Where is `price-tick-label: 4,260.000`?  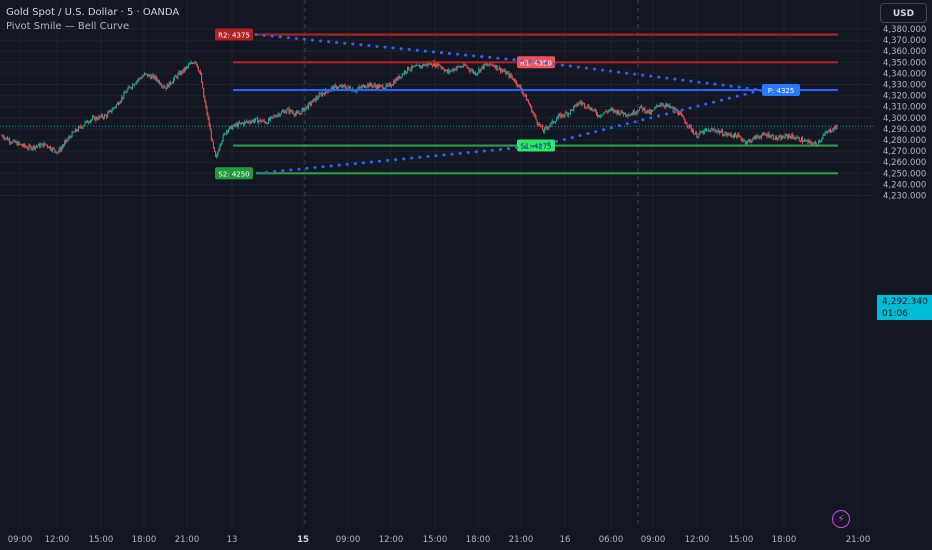
price-tick-label: 4,260.000 is located at coordinates (904, 163).